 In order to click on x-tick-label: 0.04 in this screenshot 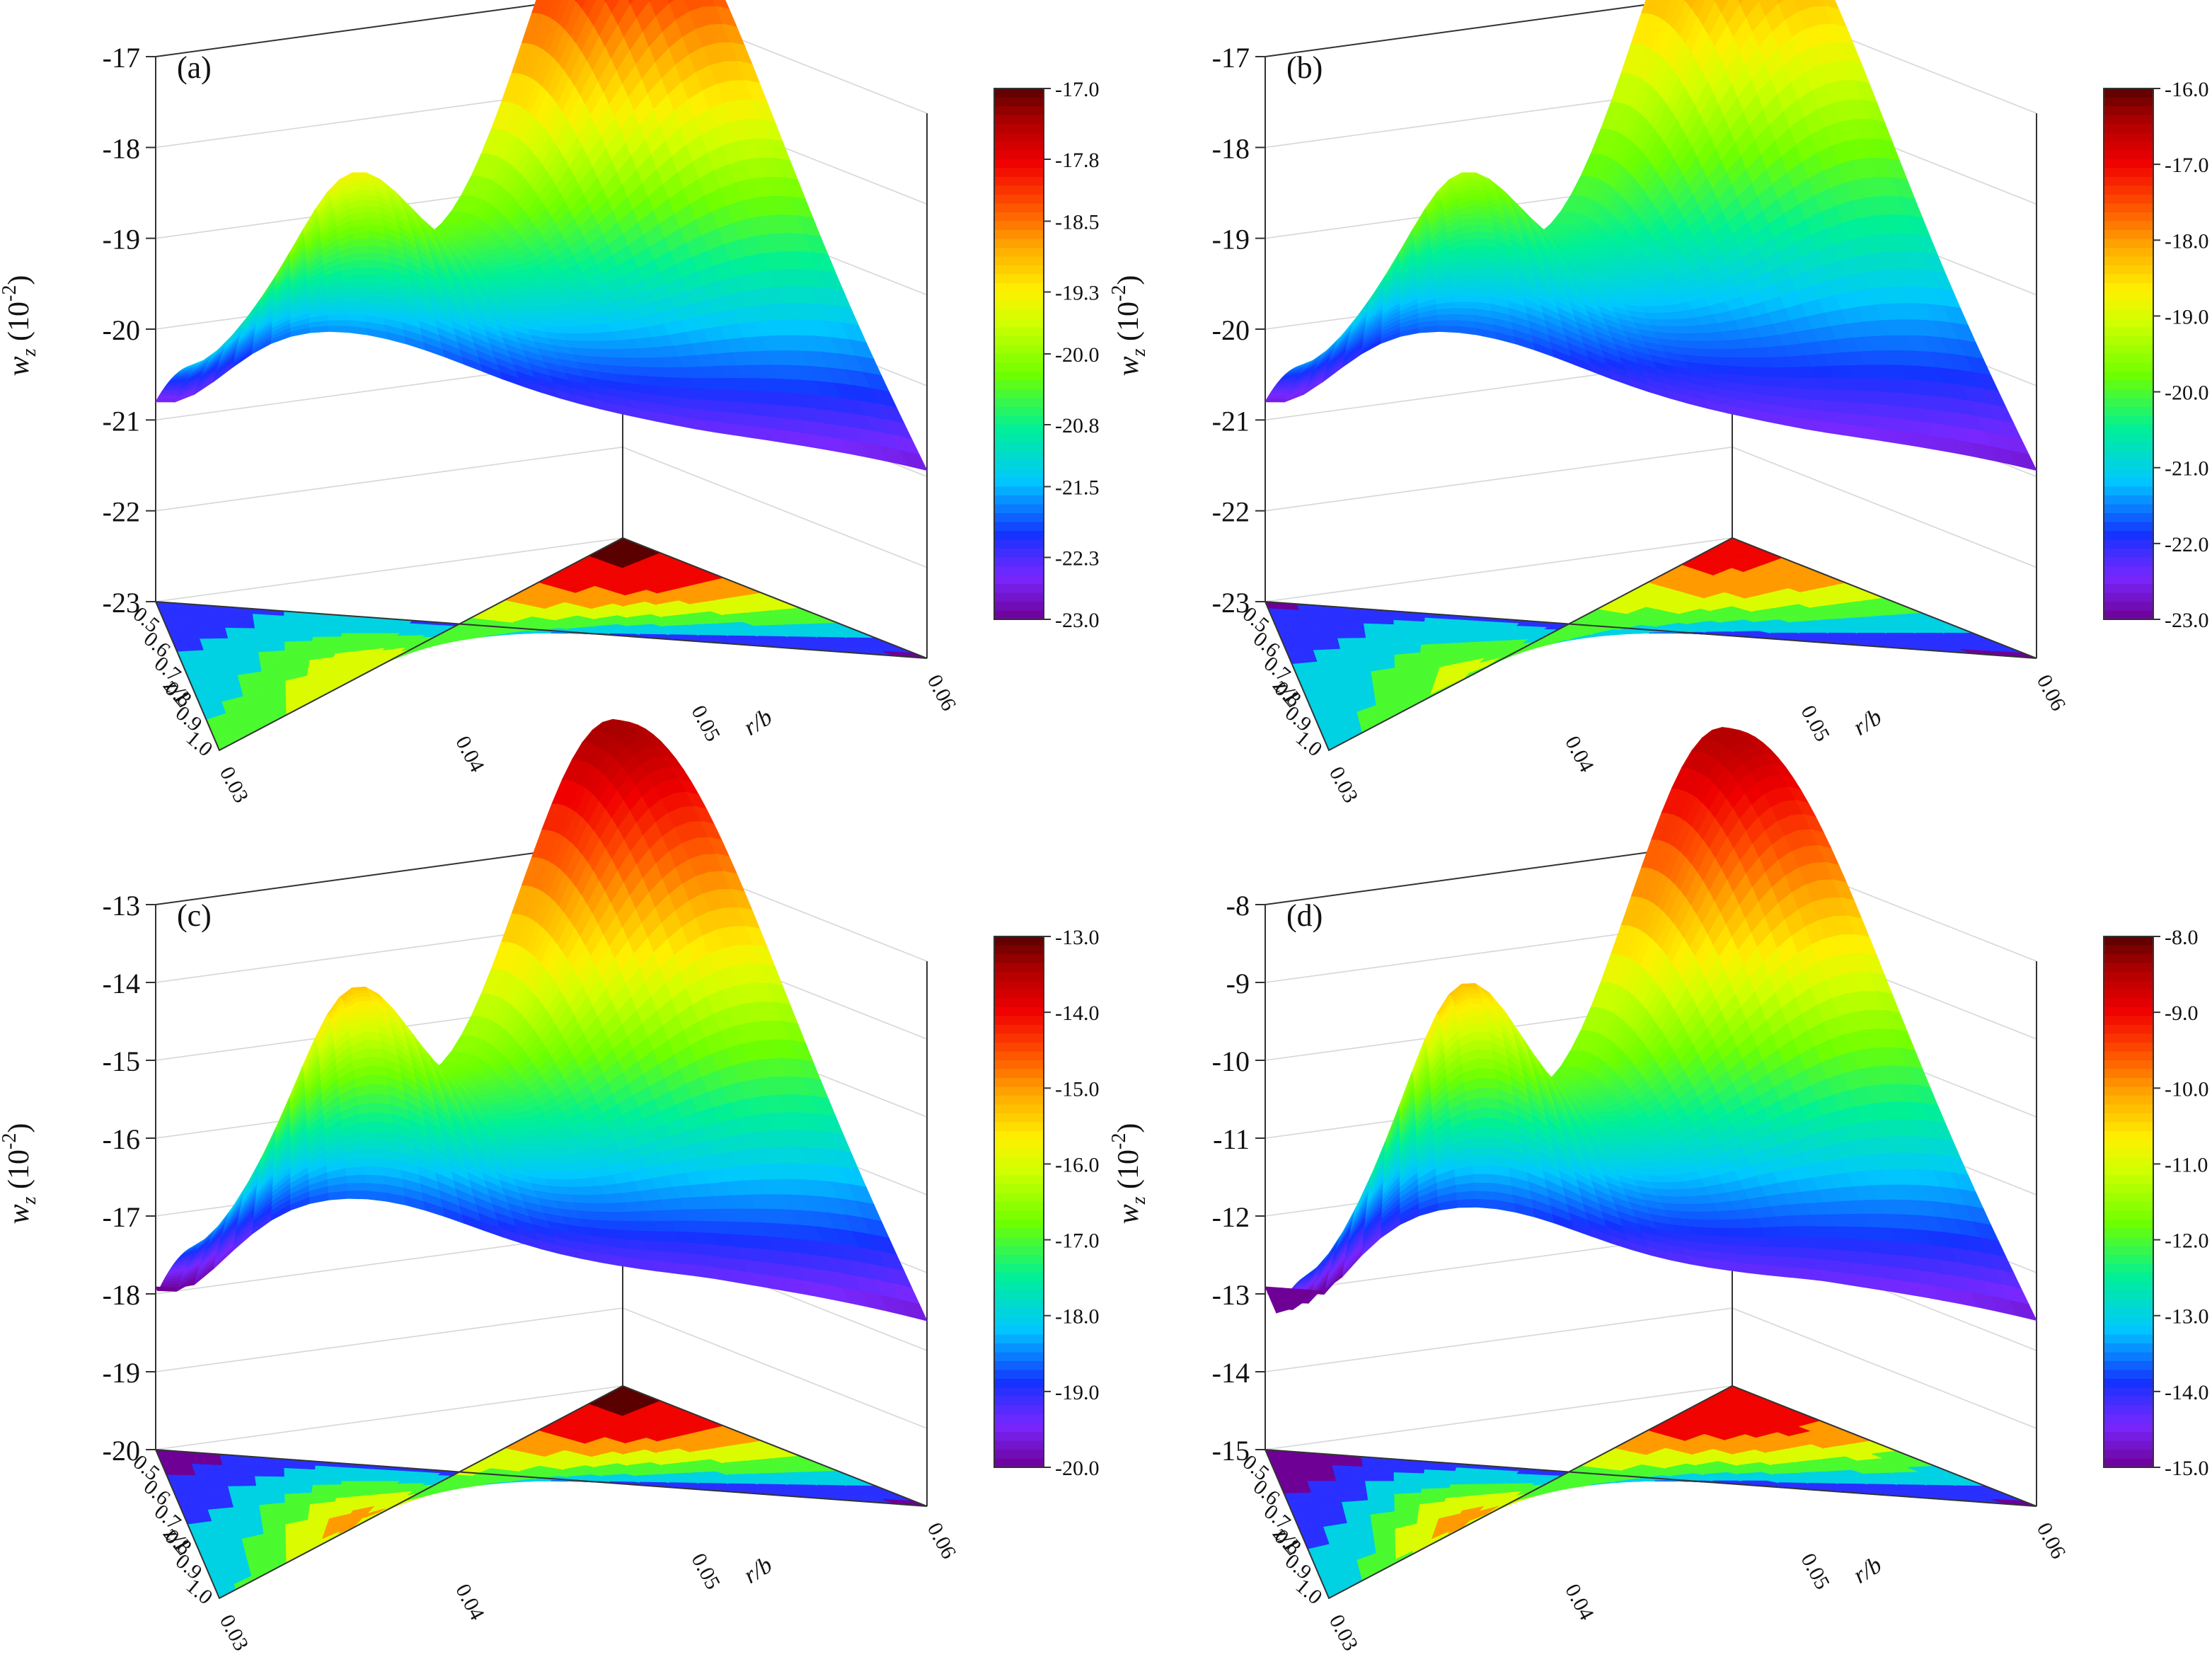, I will do `click(470, 754)`.